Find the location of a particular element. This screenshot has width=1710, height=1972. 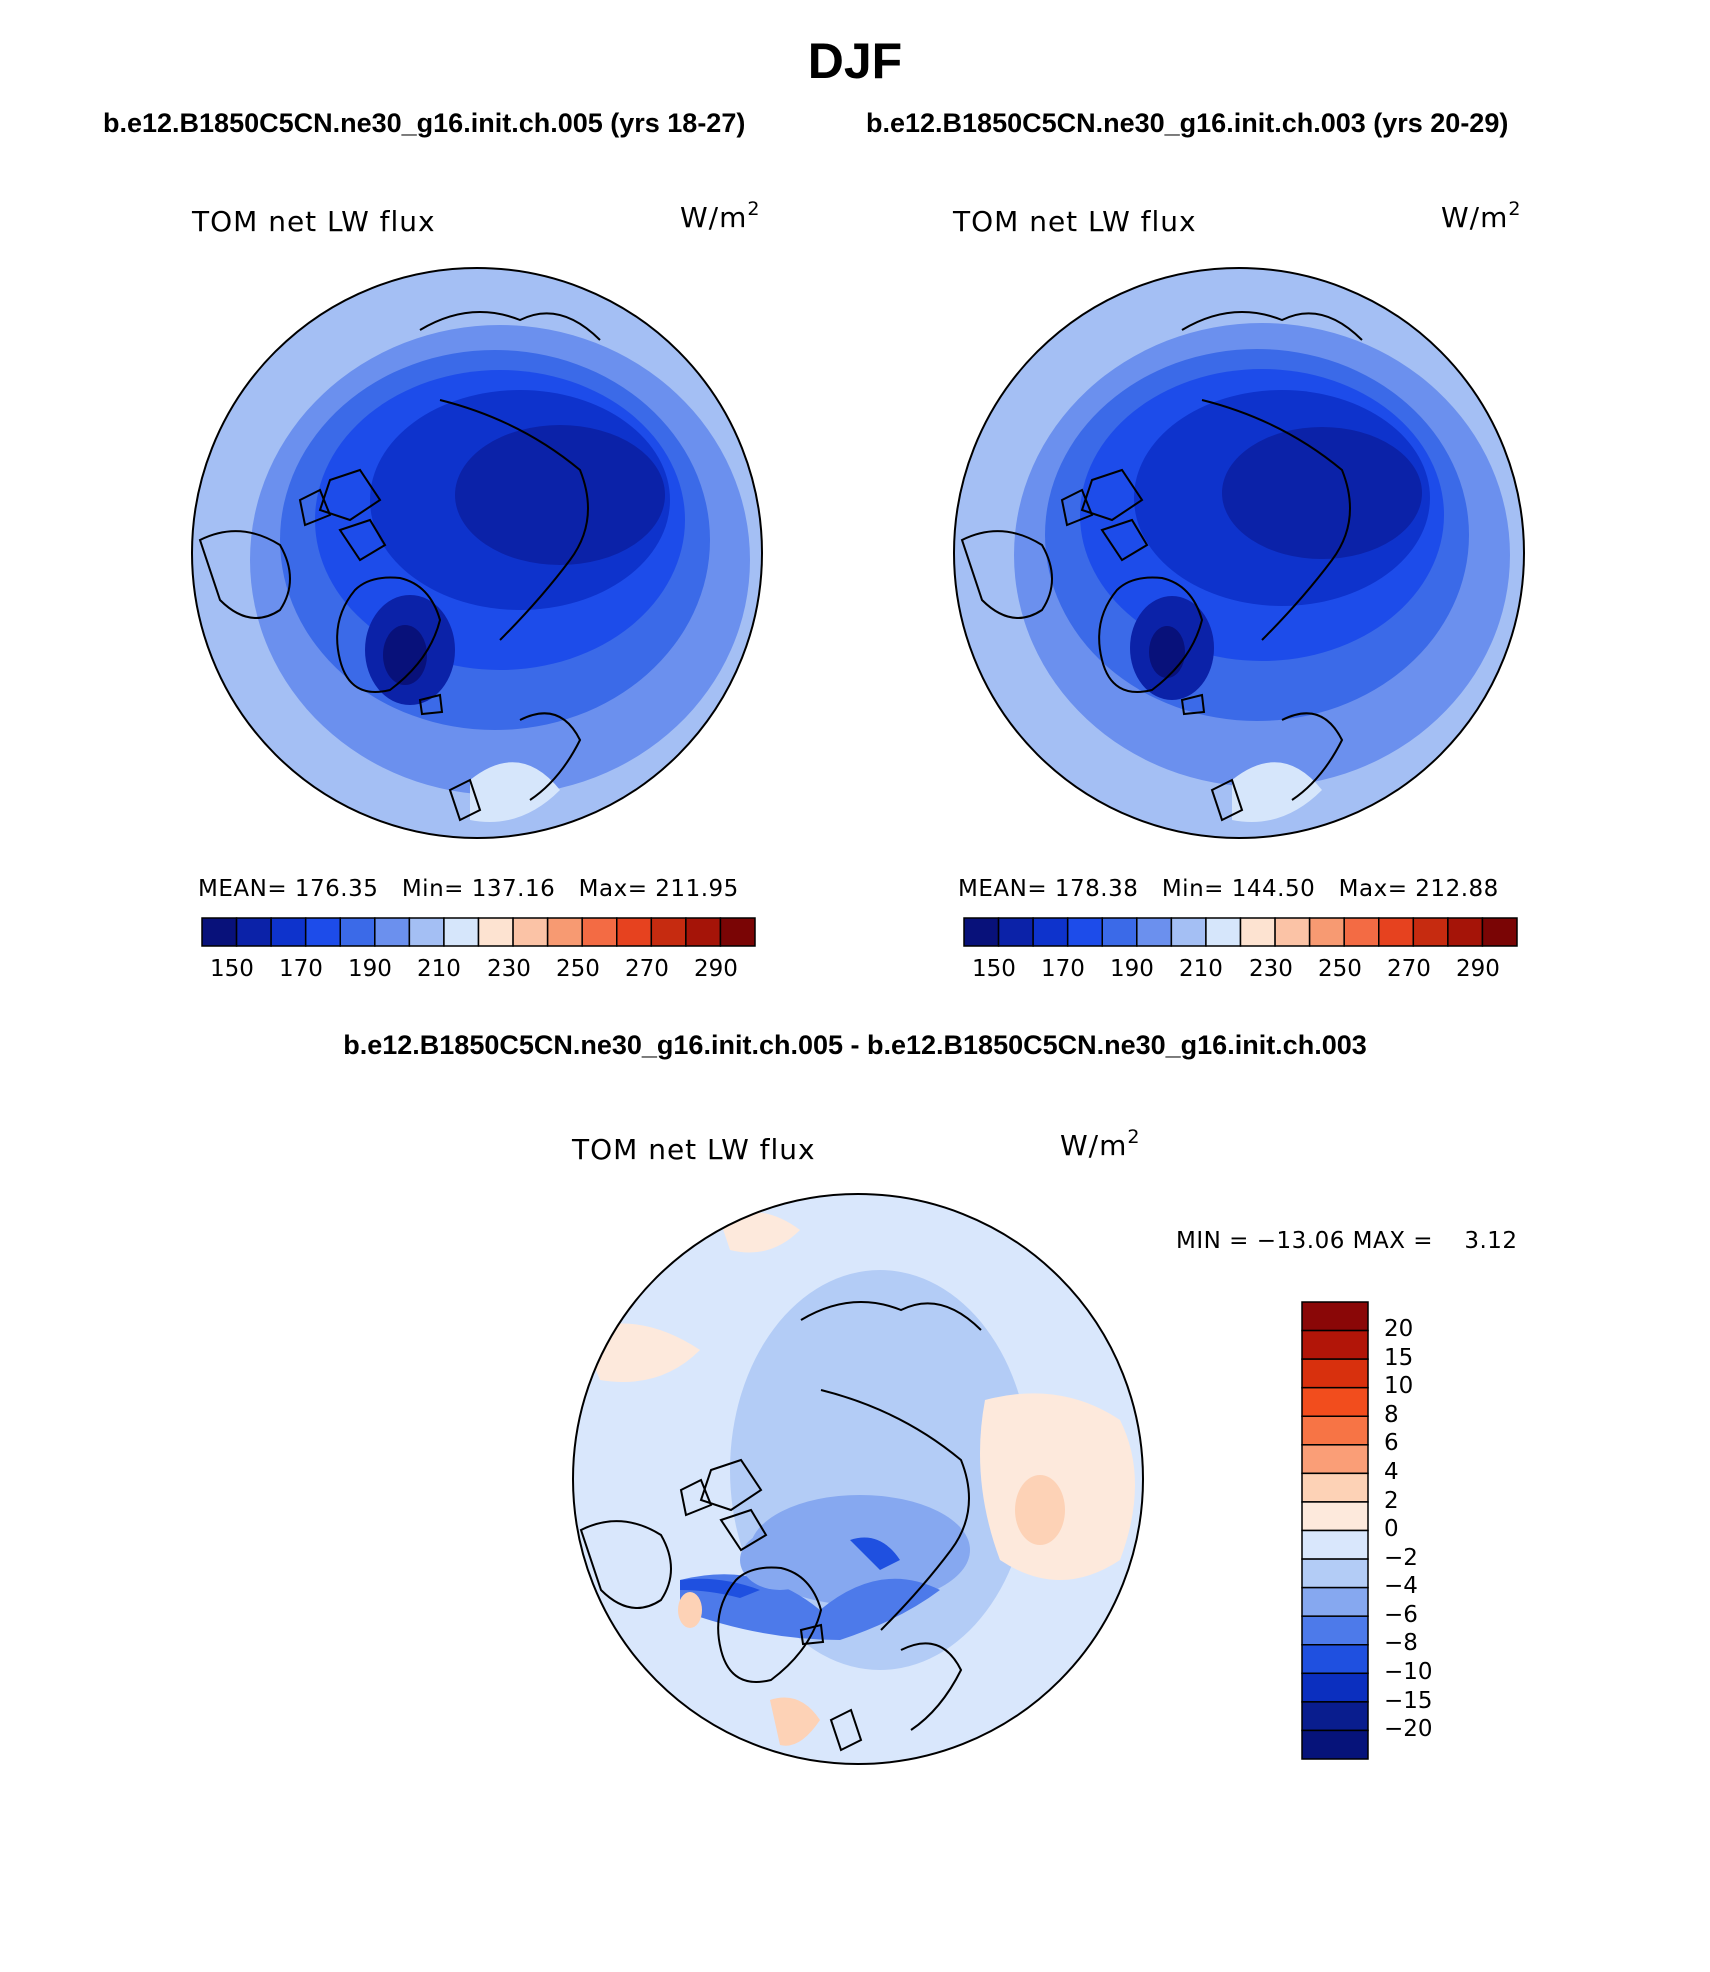

diff-cb-tick: 8 is located at coordinates (1391, 1415).